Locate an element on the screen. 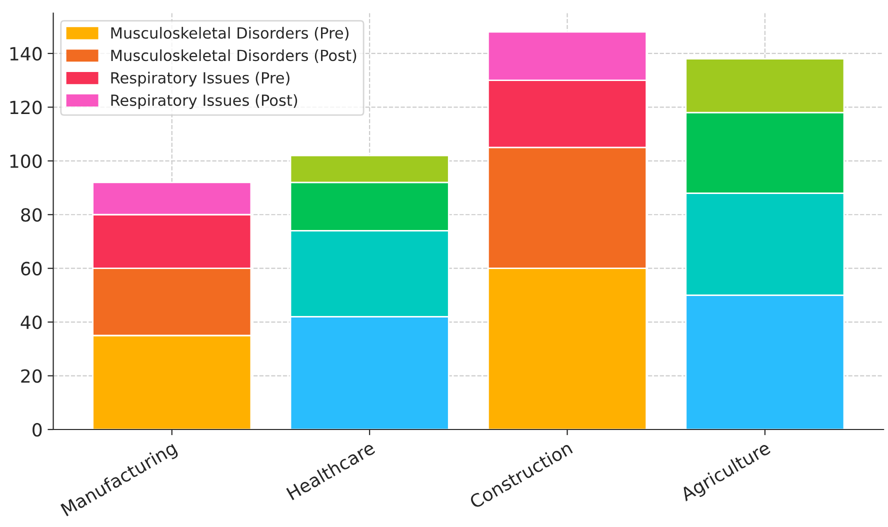 This screenshot has width=888, height=527. y-tick-label: 20 is located at coordinates (31, 376).